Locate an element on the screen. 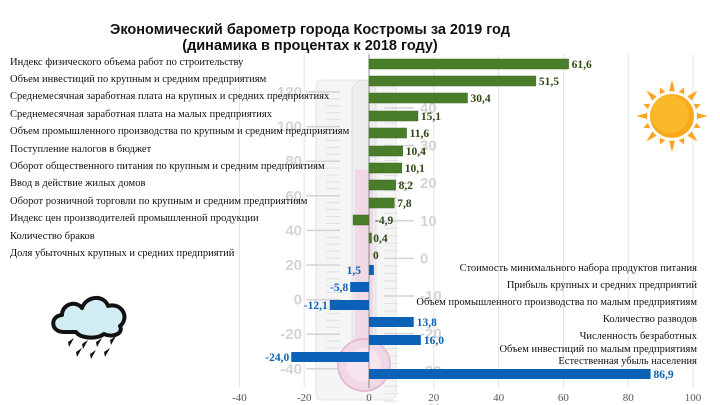 This screenshot has width=720, height=405. fahrenheit-tick-label: 60 is located at coordinates (293, 196).